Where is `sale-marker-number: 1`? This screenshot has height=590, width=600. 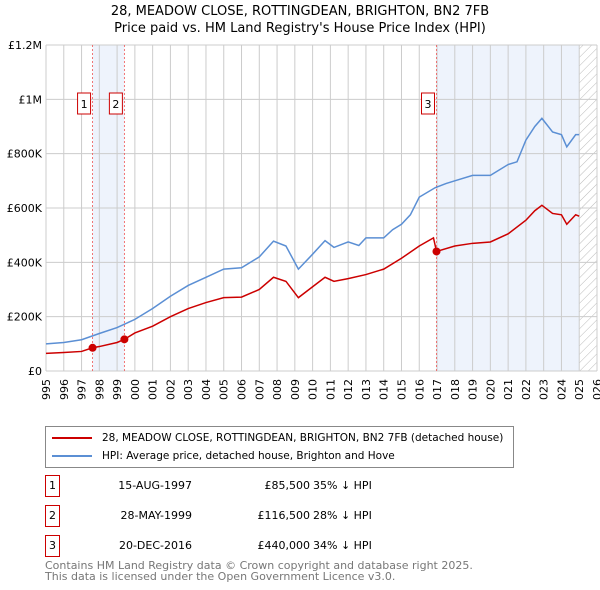 sale-marker-number: 1 is located at coordinates (52, 486).